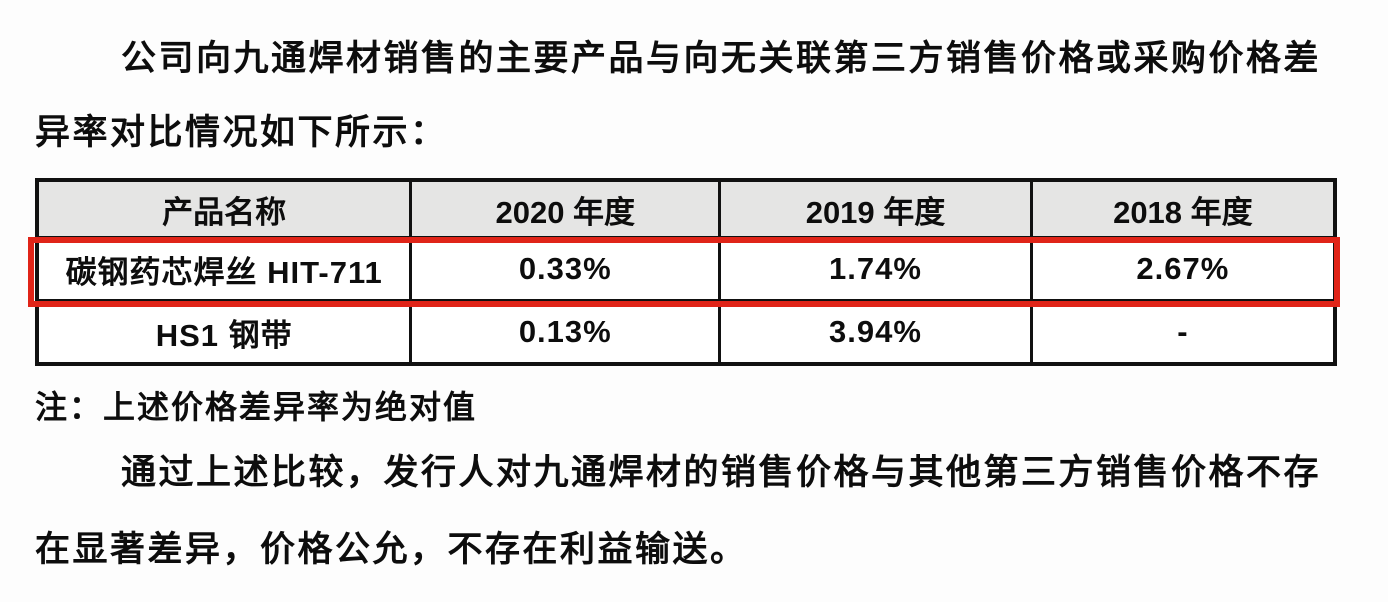  Describe the element at coordinates (875, 269) in the screenshot. I see `value-cell-2019: 1.74%` at that location.